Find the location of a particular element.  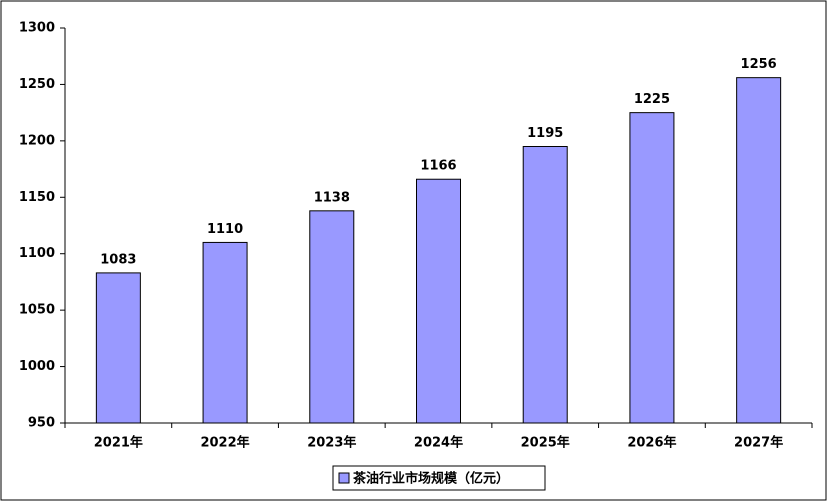

x-tick-label: 2025年 is located at coordinates (545, 443).